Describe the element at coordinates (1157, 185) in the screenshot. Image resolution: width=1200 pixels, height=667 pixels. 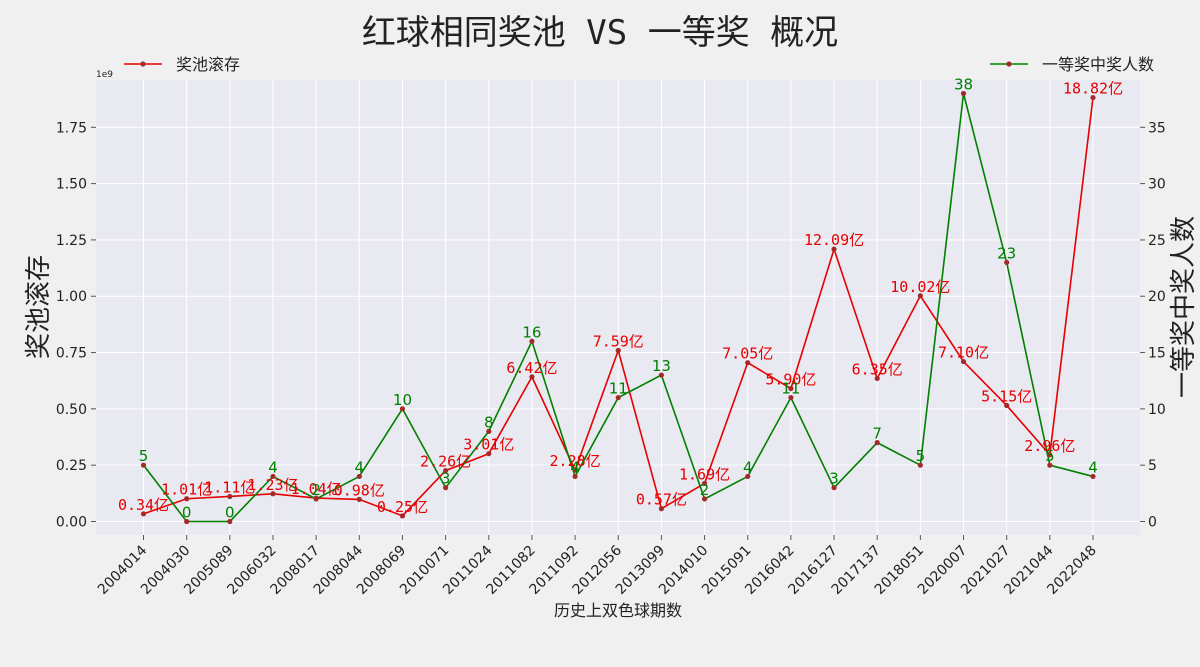
I see `y-right-tick-label: 30` at that location.